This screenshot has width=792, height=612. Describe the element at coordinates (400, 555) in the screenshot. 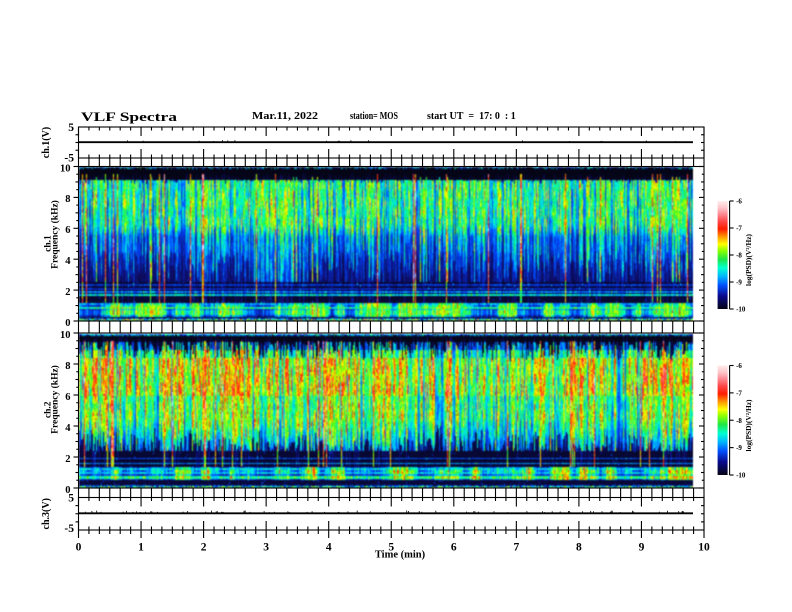

I see `svg-text: Time (min)` at that location.